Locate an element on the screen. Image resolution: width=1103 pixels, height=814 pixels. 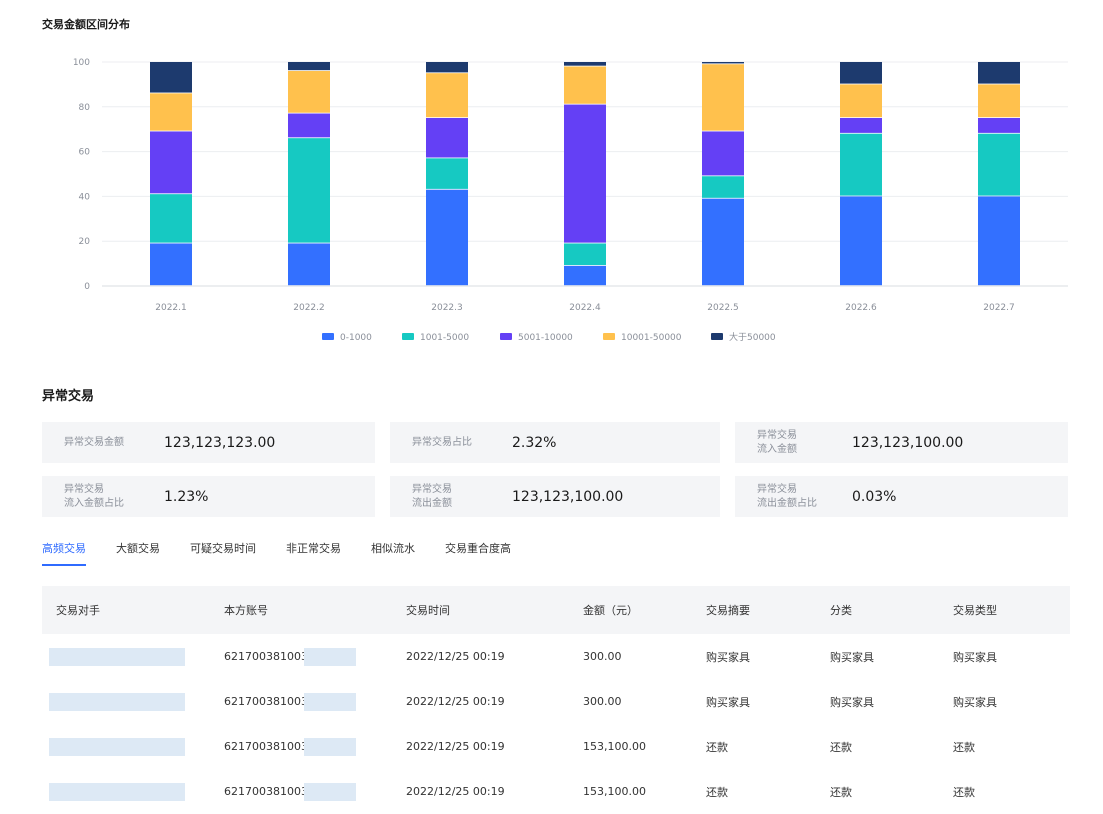
tab-suspicious-time: 可疑交易时间 is located at coordinates (223, 548).